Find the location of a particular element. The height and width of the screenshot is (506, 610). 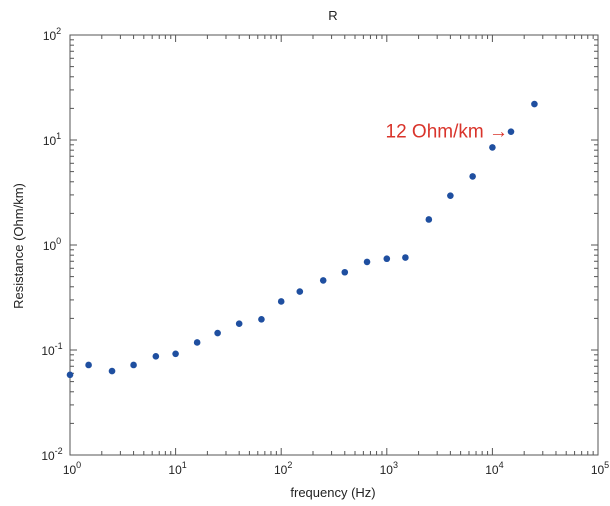

chart-title: R is located at coordinates (332, 15).